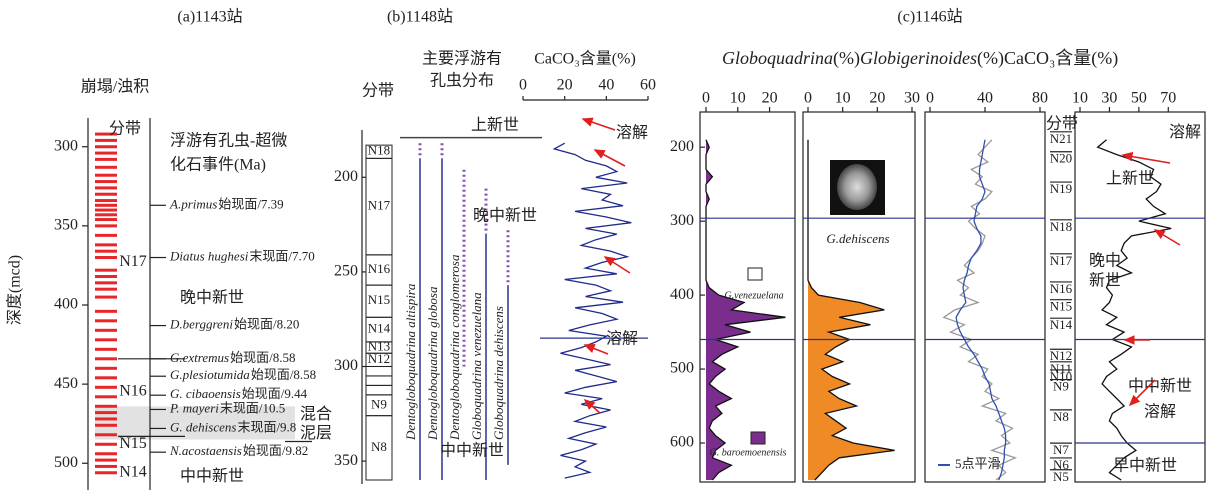  Describe the element at coordinates (846, 58) in the screenshot. I see `axis-title: (%)` at that location.